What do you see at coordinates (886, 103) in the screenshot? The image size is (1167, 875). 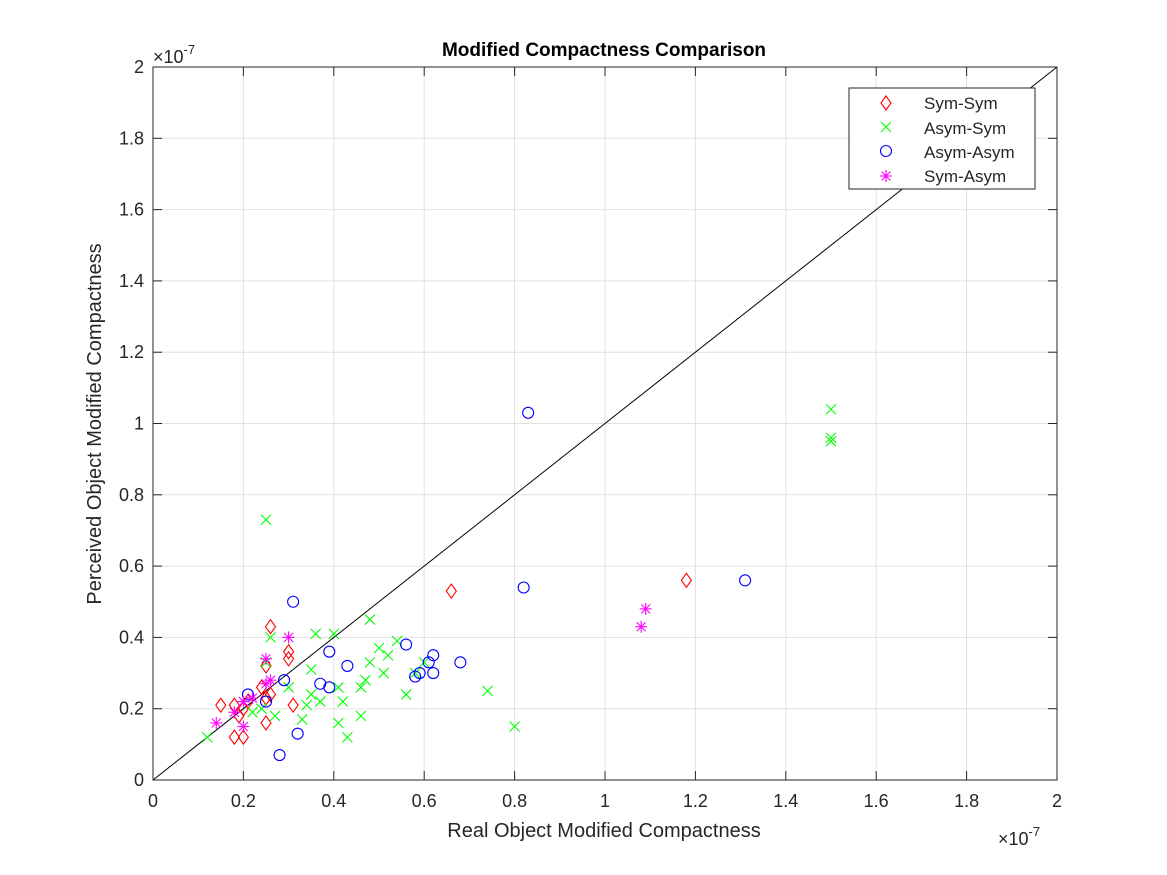 I see `legend-marker-sym-sym` at bounding box center [886, 103].